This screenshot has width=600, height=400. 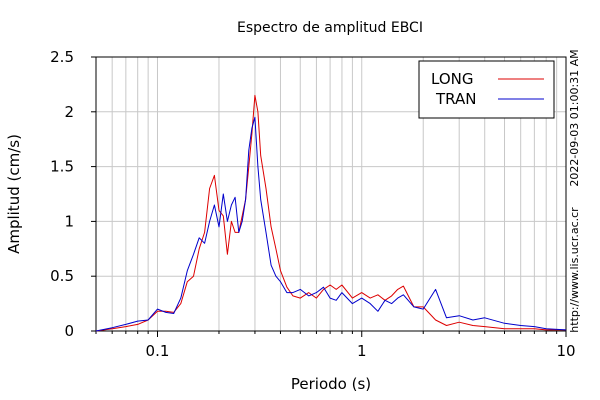 What do you see at coordinates (455, 99) in the screenshot?
I see `legend-label-tran: TRAN` at bounding box center [455, 99].